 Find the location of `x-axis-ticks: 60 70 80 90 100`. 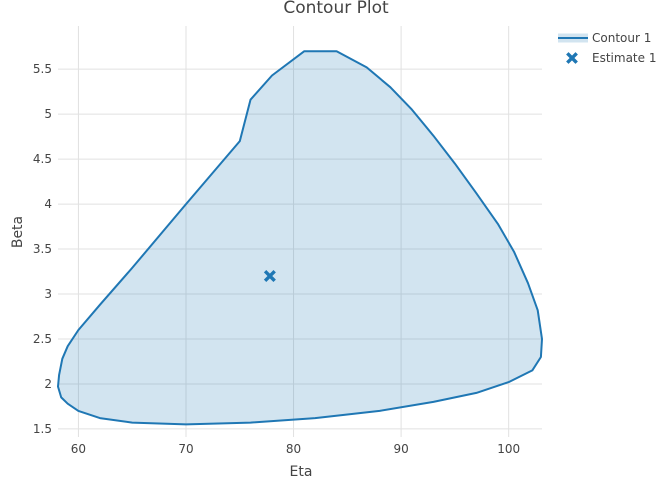

x-axis-ticks: 60 70 80 90 100 is located at coordinates (295, 449).